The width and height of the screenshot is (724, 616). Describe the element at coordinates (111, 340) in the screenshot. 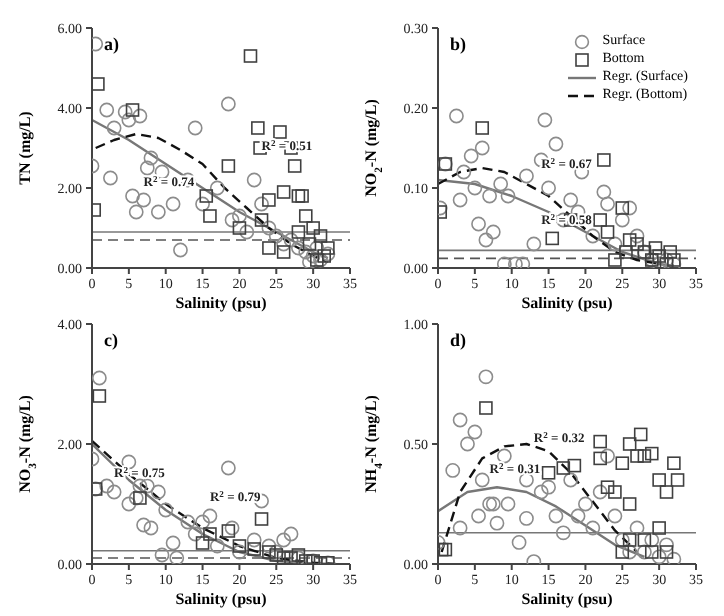

I see `chart-title: c)` at that location.